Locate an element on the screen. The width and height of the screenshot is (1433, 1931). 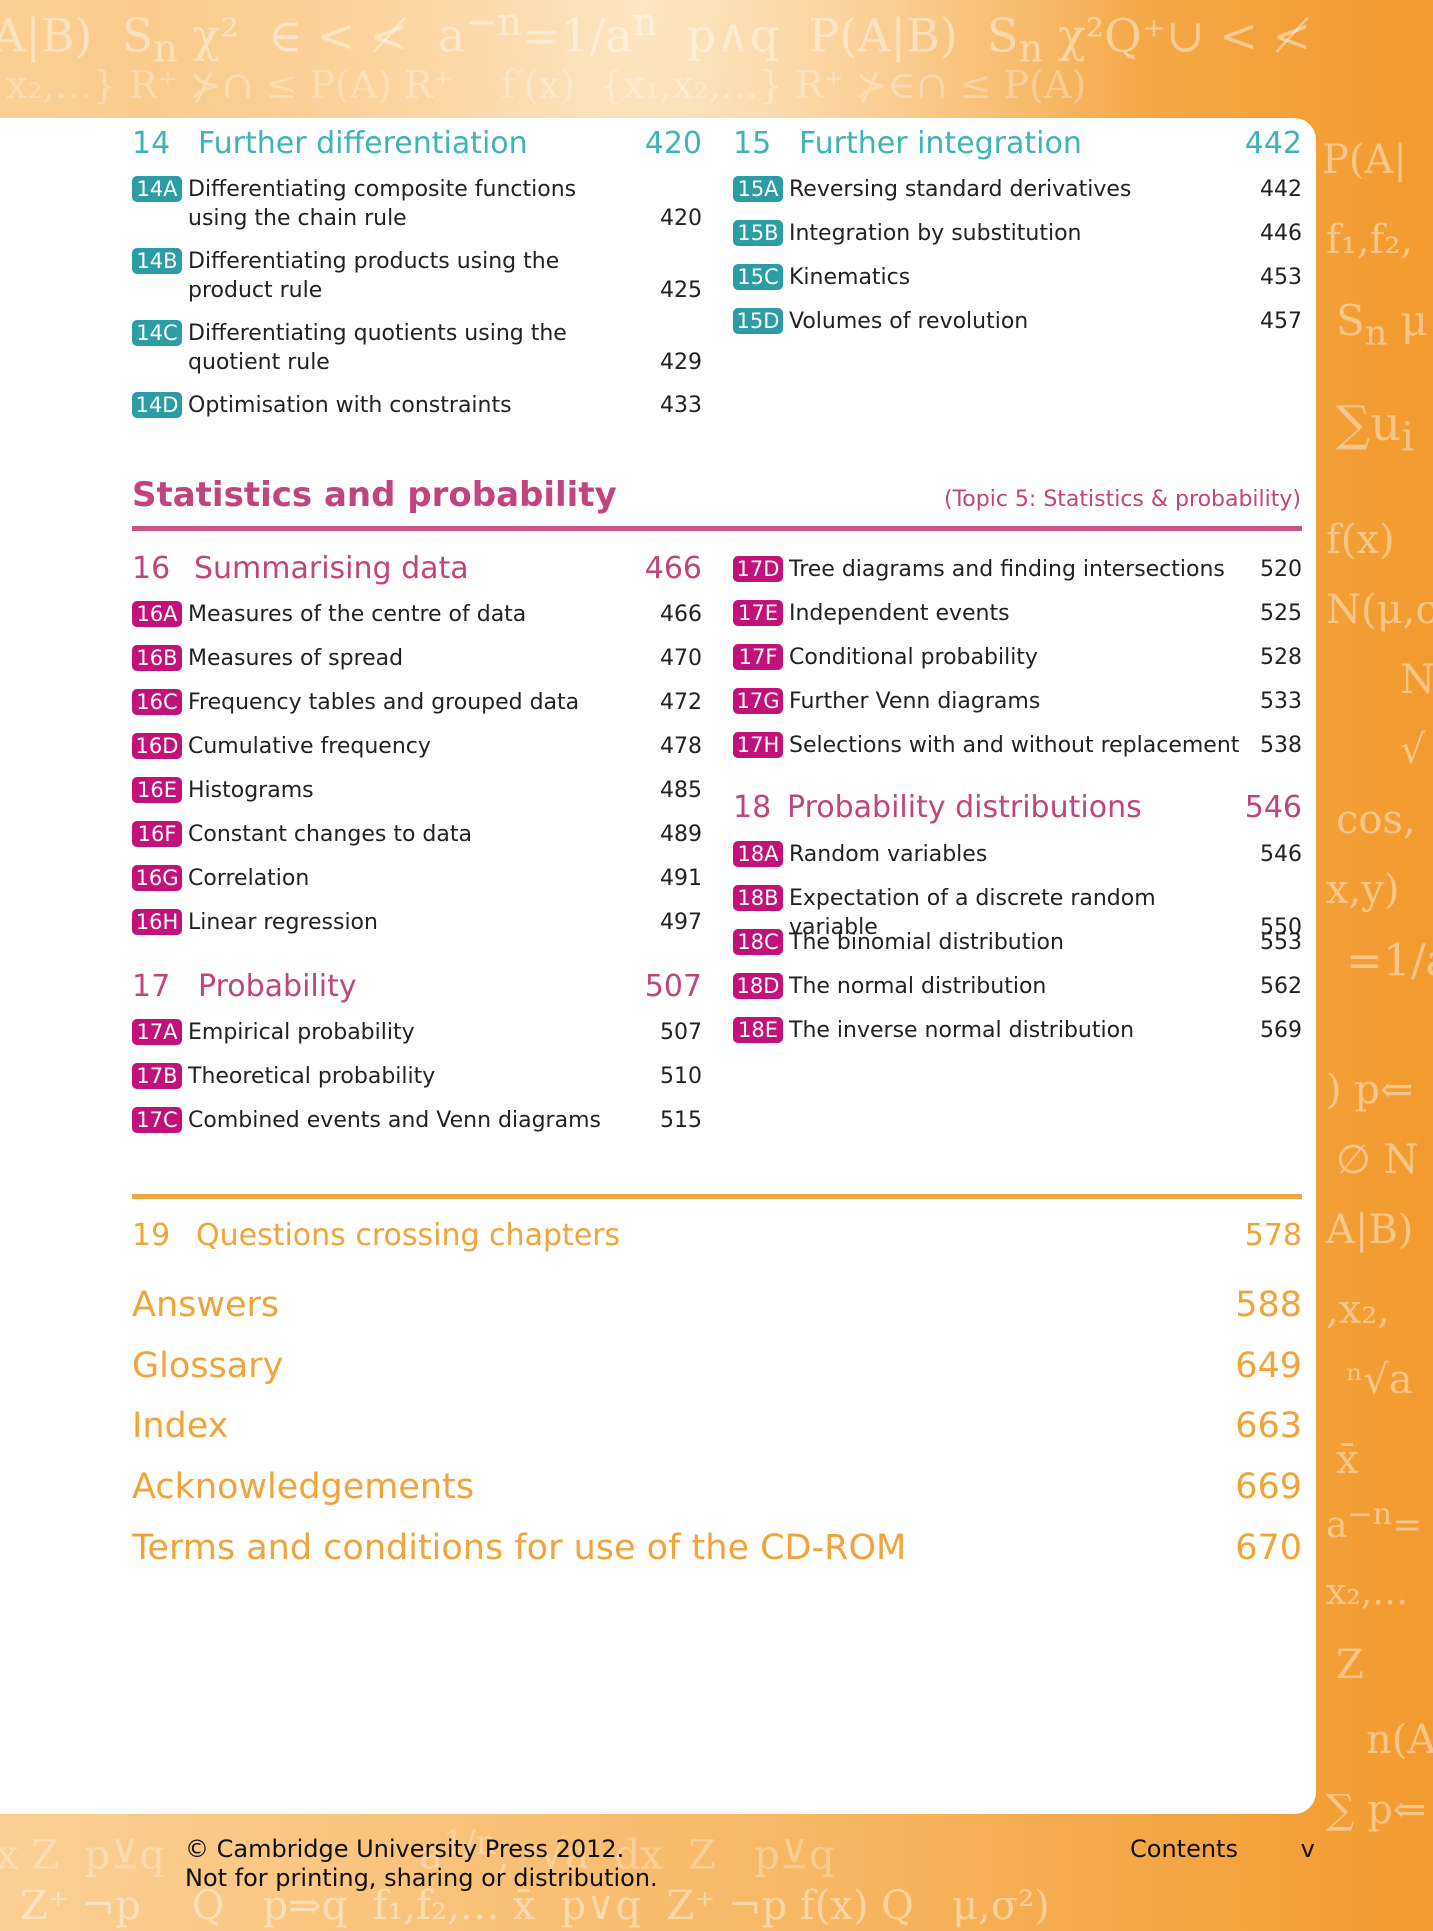
section-code-badge: 18E is located at coordinates (758, 1030).